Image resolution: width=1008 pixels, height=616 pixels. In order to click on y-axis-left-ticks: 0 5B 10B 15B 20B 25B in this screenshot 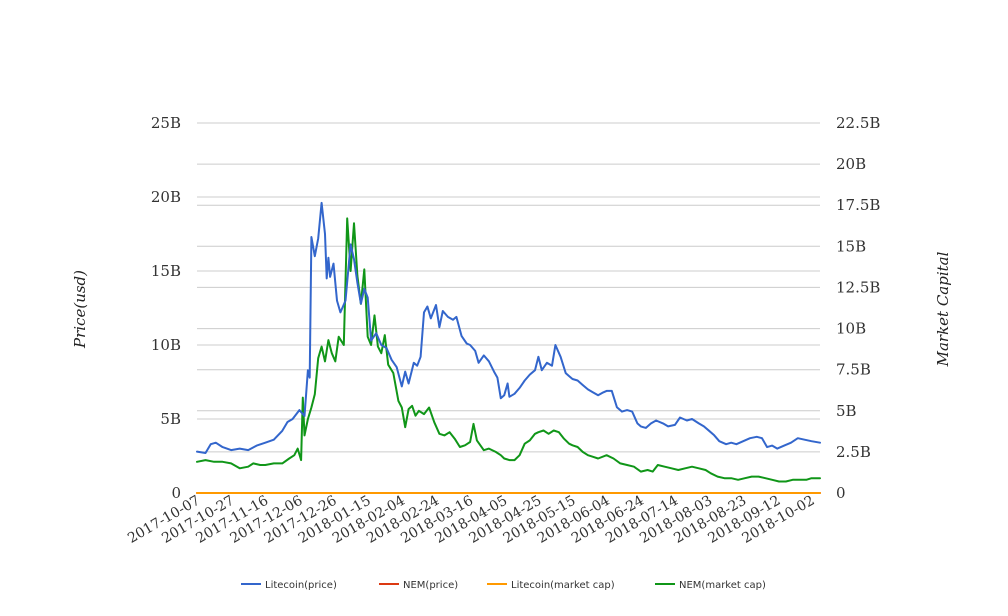, I will do `click(166, 308)`.